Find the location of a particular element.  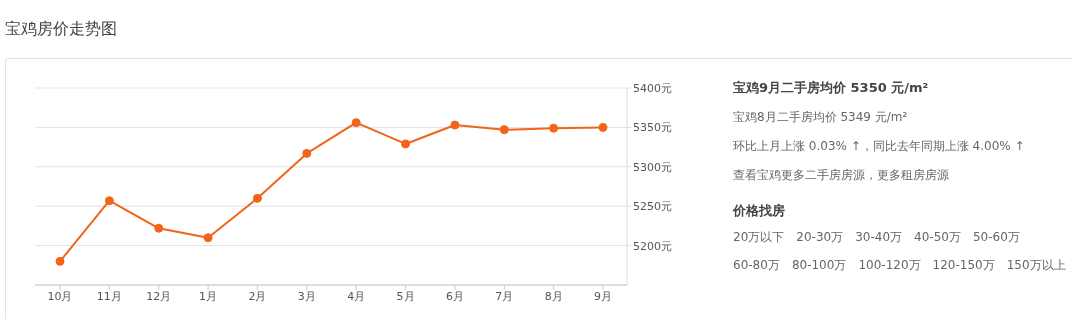

text: 价格找房 is located at coordinates (759, 211).